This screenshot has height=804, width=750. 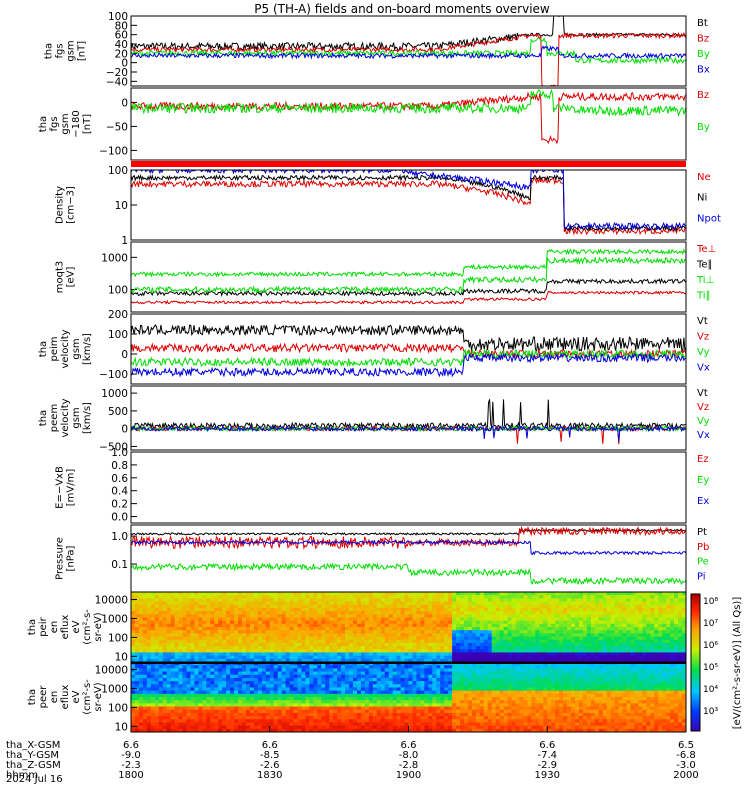 What do you see at coordinates (408, 574) in the screenshot?
I see `series-line-Pe` at bounding box center [408, 574].